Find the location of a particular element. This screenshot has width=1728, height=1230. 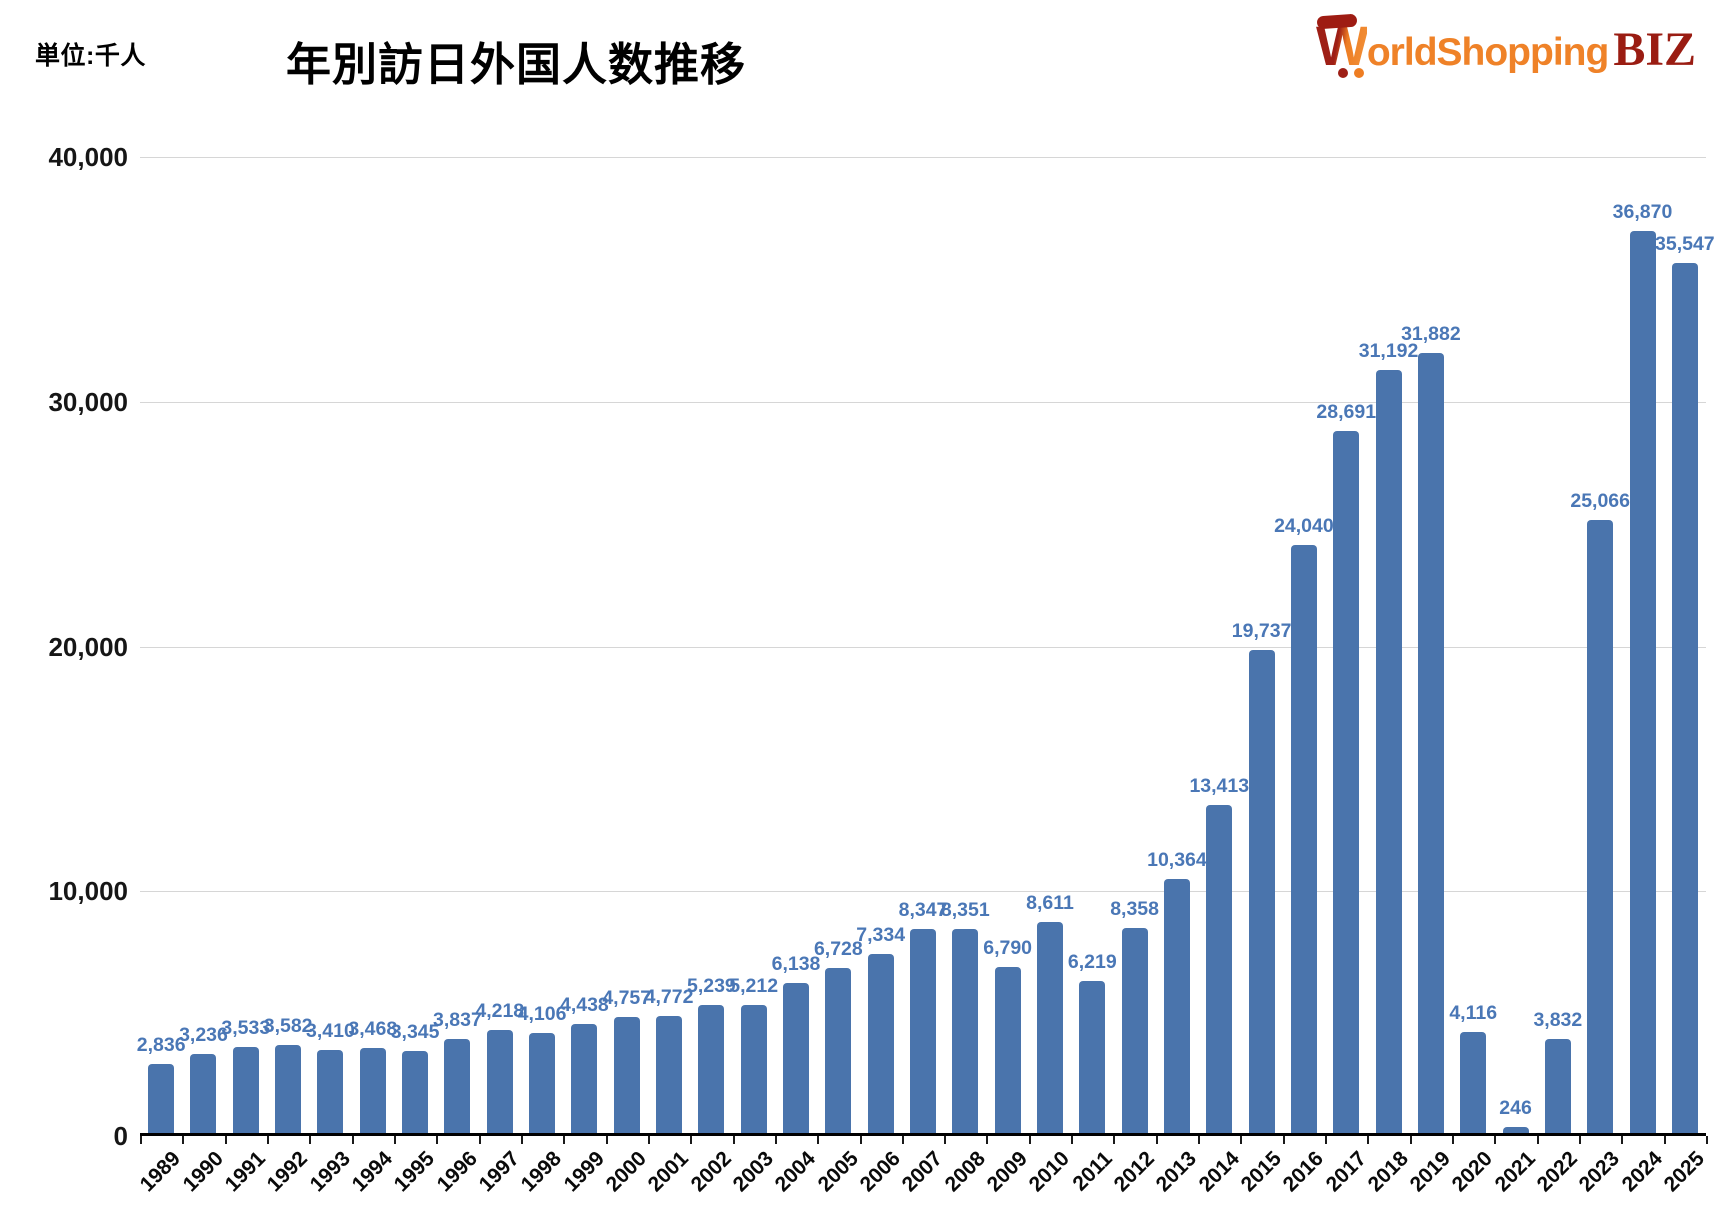

bar-1993 is located at coordinates (330, 1091).